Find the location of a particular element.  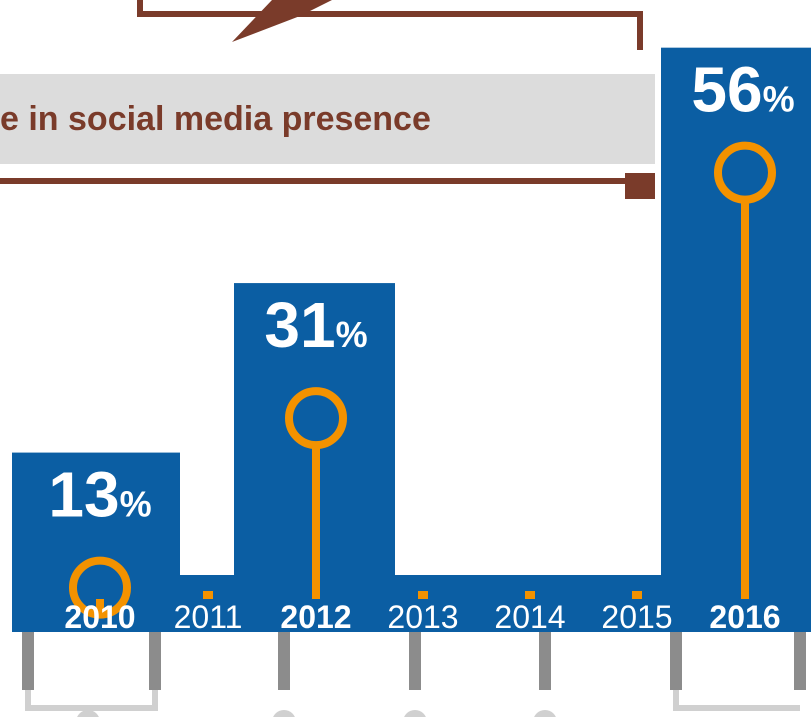

year-label-2012: 2012 is located at coordinates (315, 617).